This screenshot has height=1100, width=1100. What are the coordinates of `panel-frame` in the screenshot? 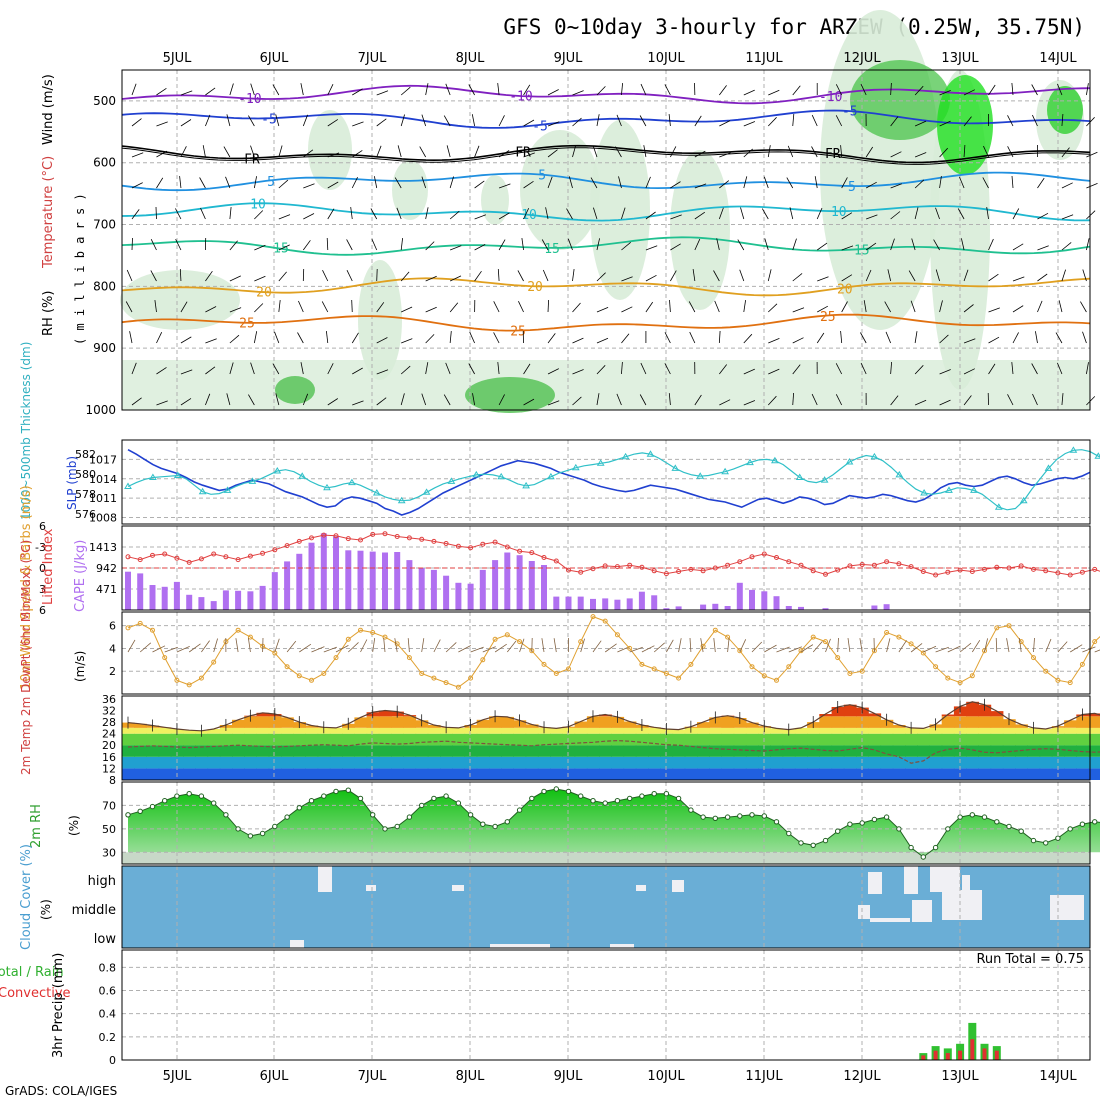 It's located at (606, 653).